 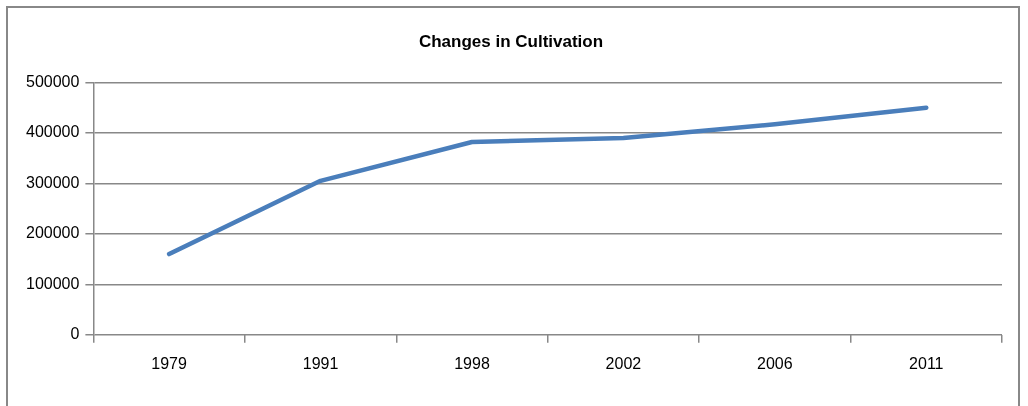 I want to click on x-tick-label: 1998, so click(x=472, y=363).